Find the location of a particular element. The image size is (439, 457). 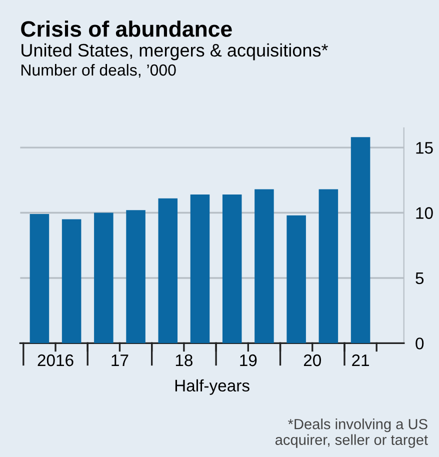

x-tick-label: 19 is located at coordinates (248, 360).